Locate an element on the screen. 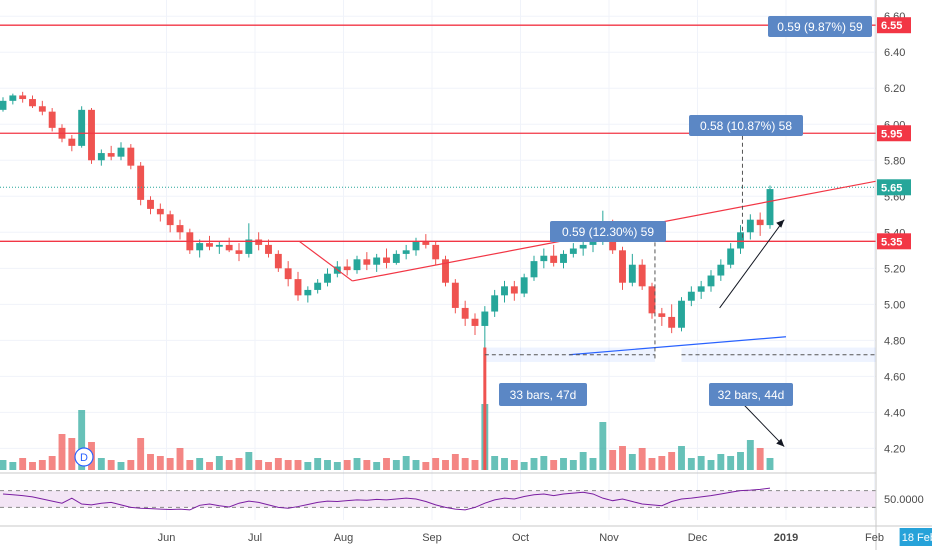  range-label-2: 32 bars, 44d is located at coordinates (751, 394).